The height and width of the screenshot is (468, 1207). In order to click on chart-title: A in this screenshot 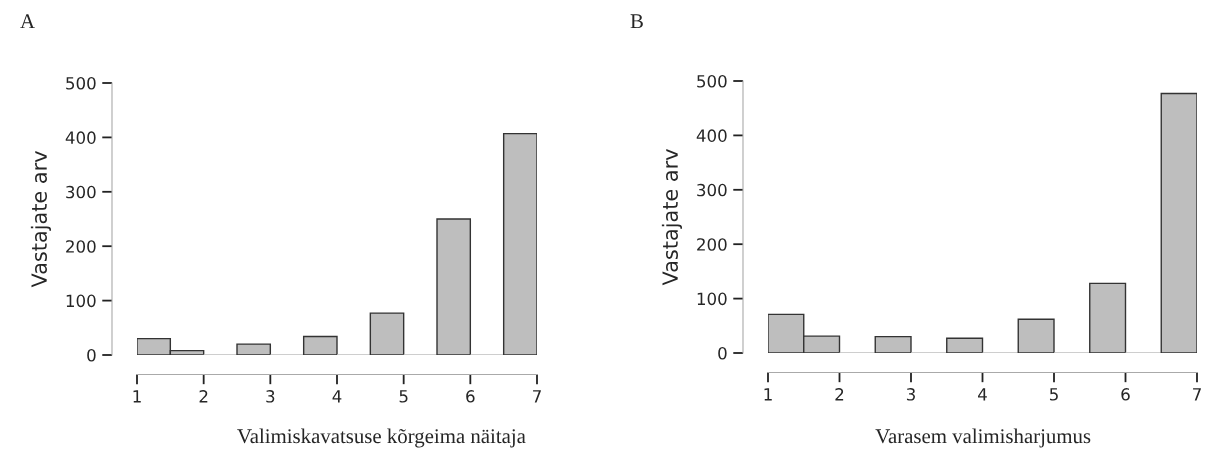, I will do `click(27, 21)`.